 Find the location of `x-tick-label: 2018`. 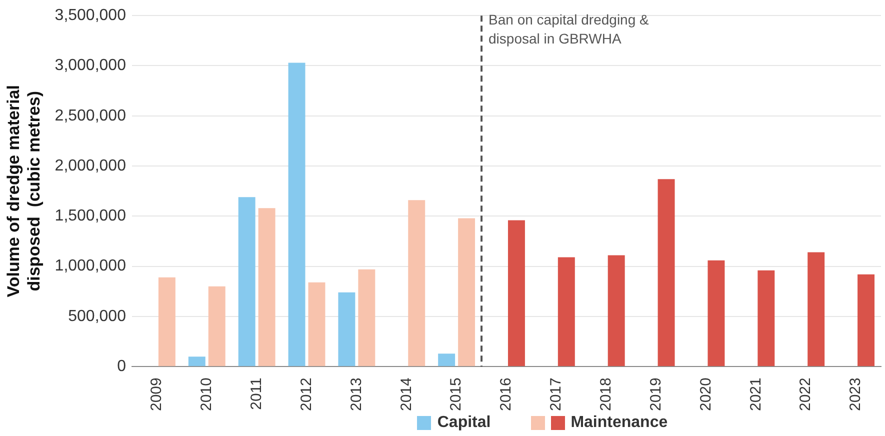

x-tick-label: 2018 is located at coordinates (606, 395).